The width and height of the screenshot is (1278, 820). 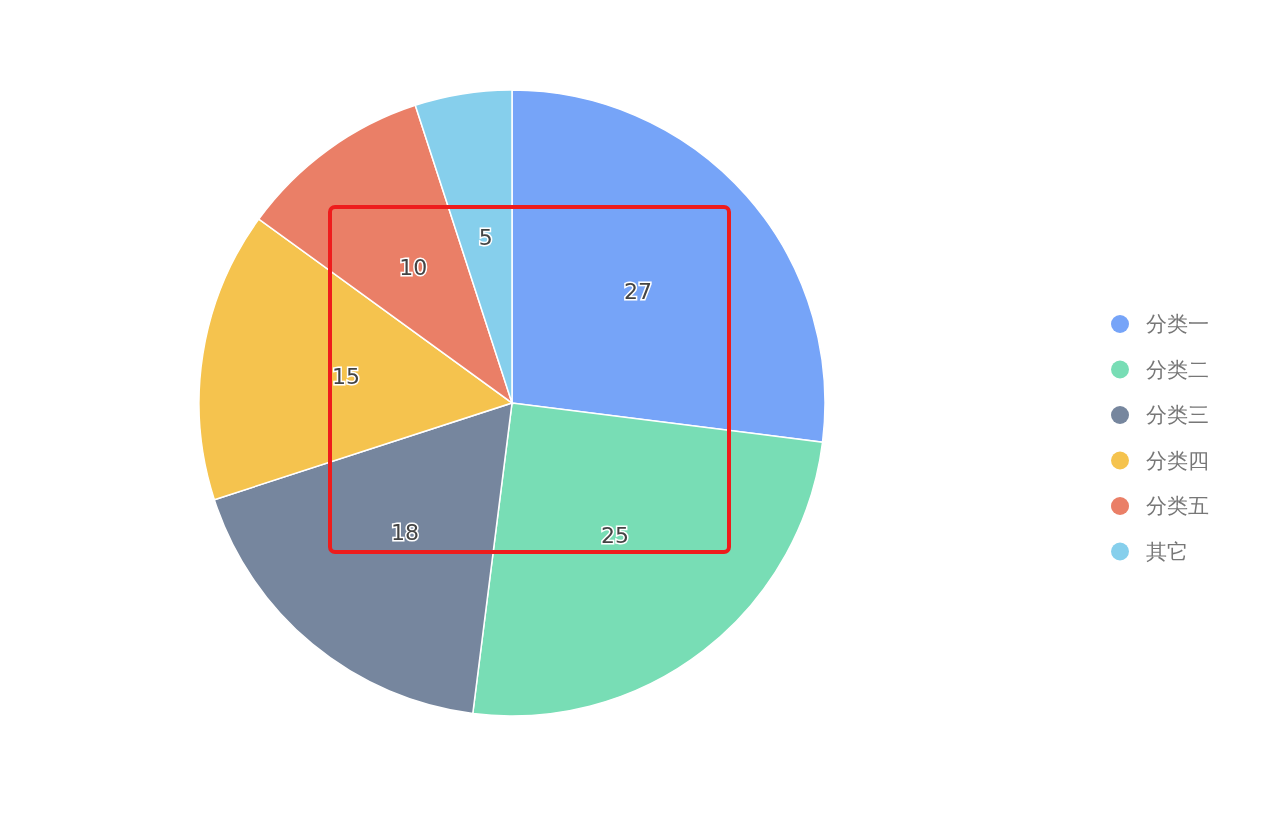 What do you see at coordinates (1177, 506) in the screenshot?
I see `legend-label: 分类五` at bounding box center [1177, 506].